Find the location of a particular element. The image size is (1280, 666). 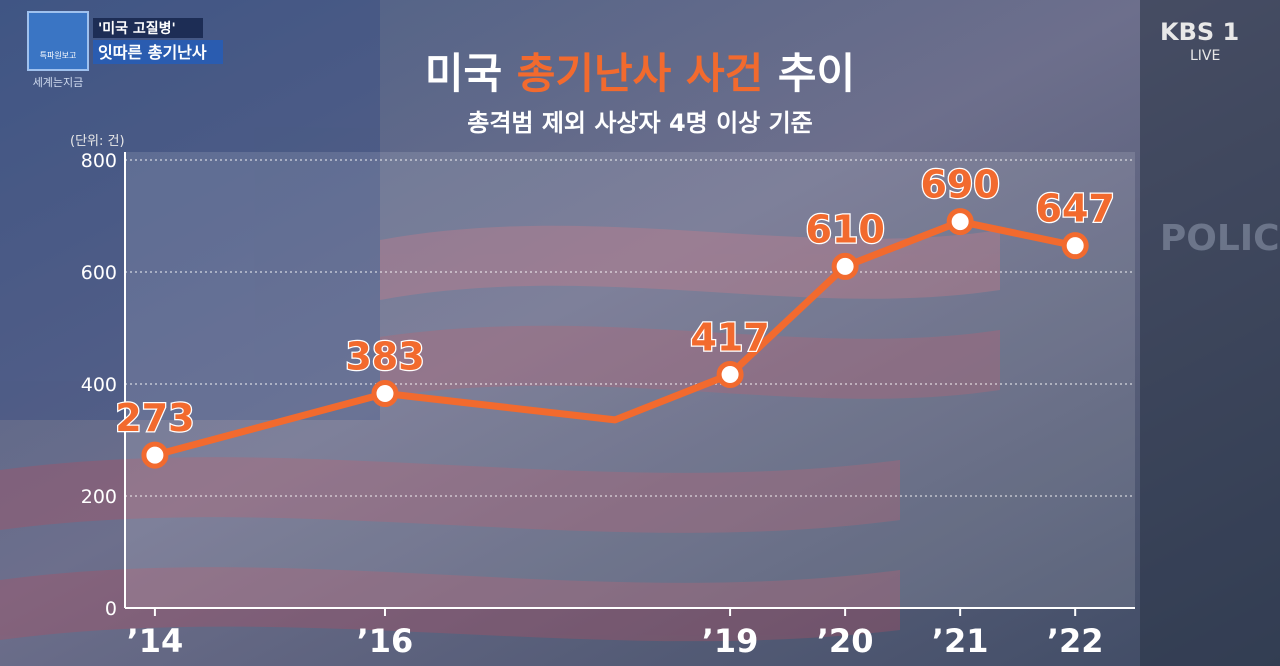

channel: KBS 1 is located at coordinates (1199, 32).